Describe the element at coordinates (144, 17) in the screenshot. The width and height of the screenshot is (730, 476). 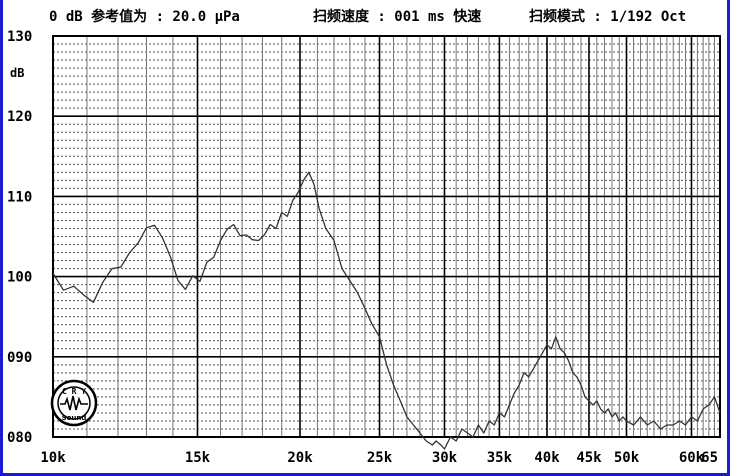
I see `reference-level-label: 0 dB 参考值为 : 20.0 μPa` at that location.